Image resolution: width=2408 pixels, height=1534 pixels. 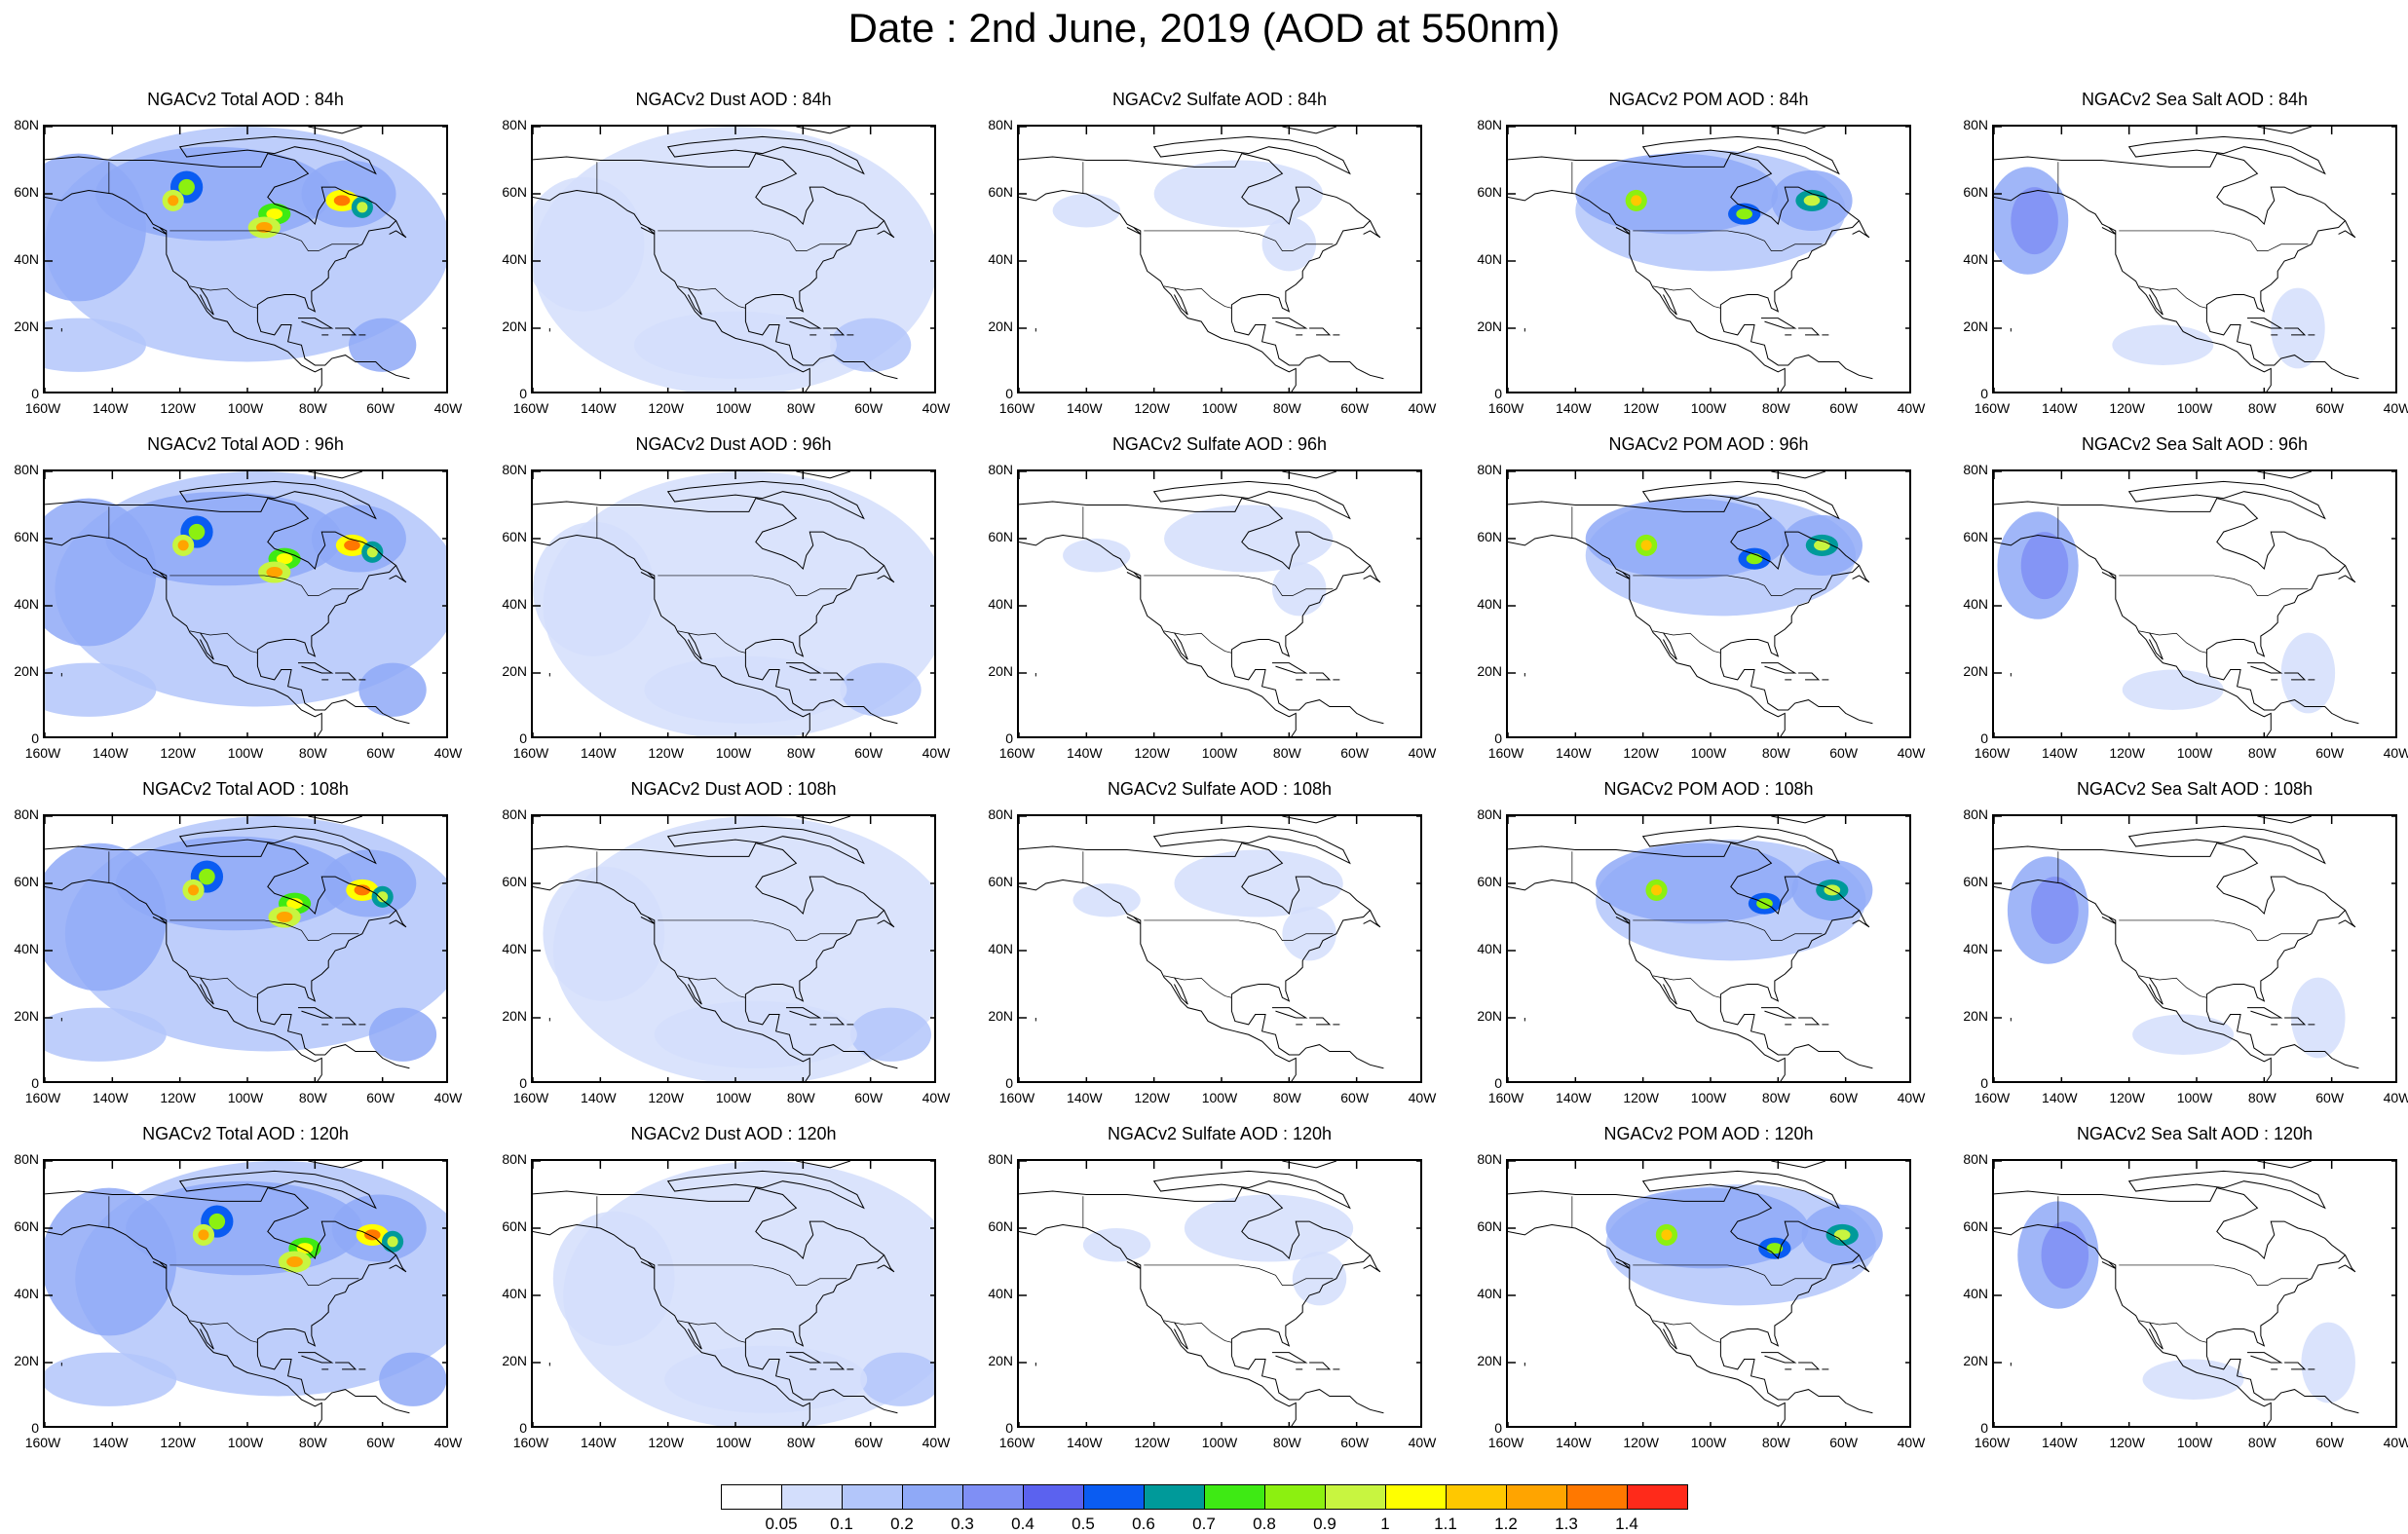 I want to click on x-tick-label: 140W, so click(x=1574, y=1442).